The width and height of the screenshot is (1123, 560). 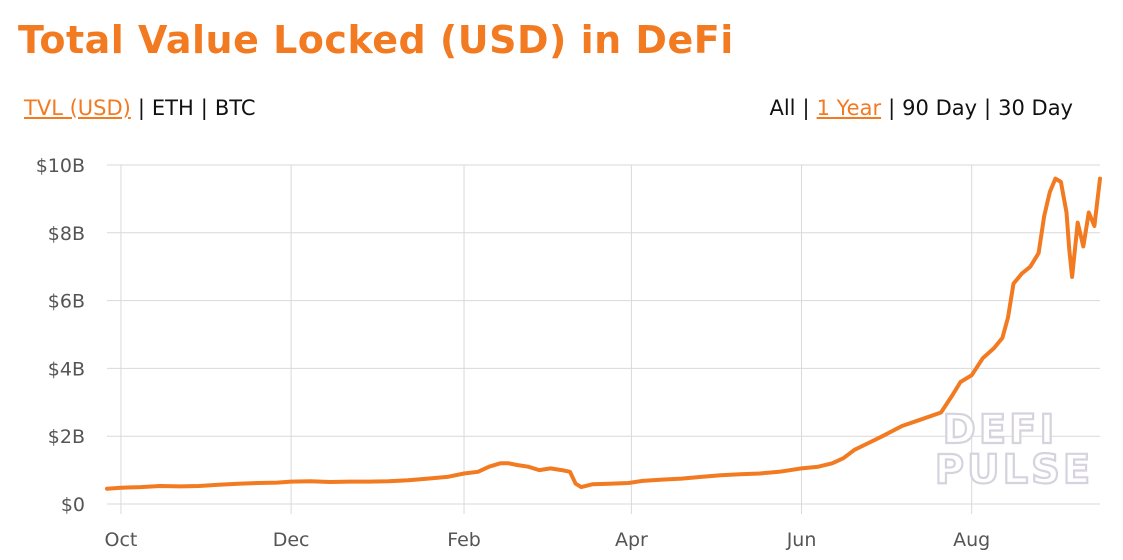 I want to click on x-tick-label: Oct, so click(x=121, y=540).